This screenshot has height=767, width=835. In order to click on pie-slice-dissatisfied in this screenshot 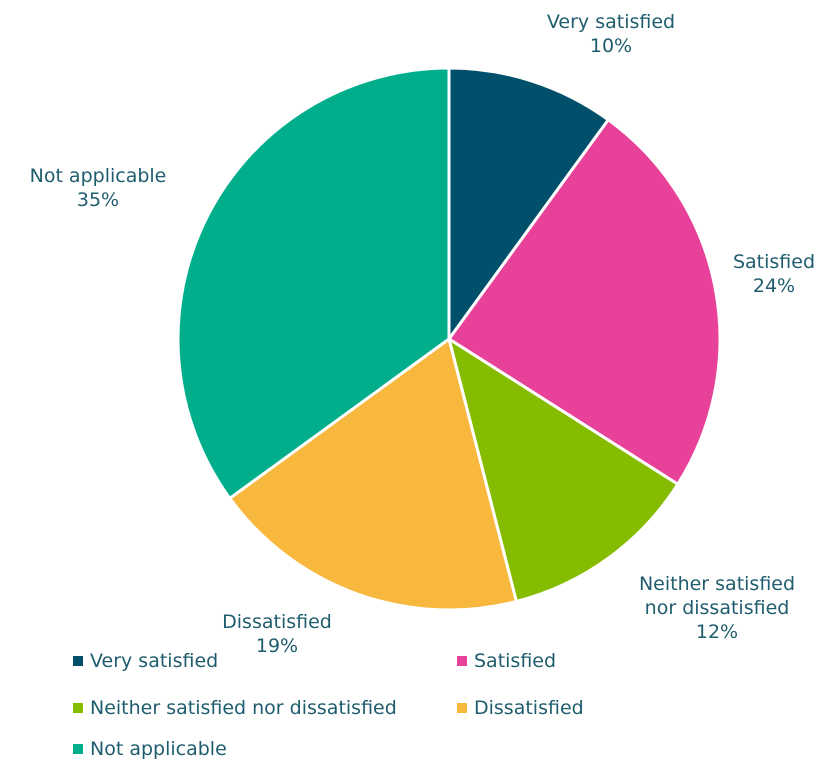, I will do `click(373, 474)`.